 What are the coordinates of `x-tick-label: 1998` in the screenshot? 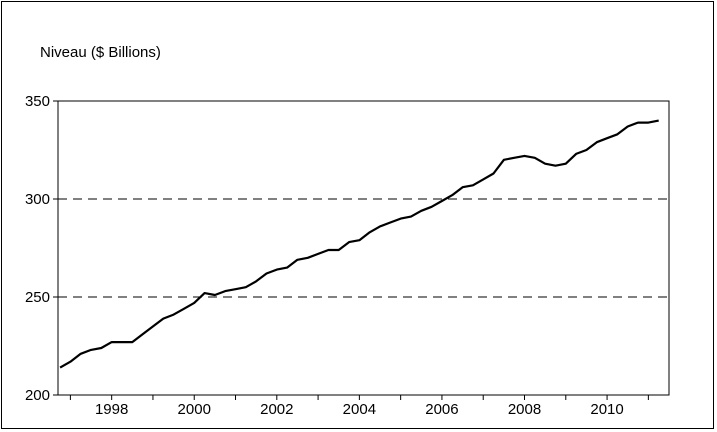 It's located at (111, 409).